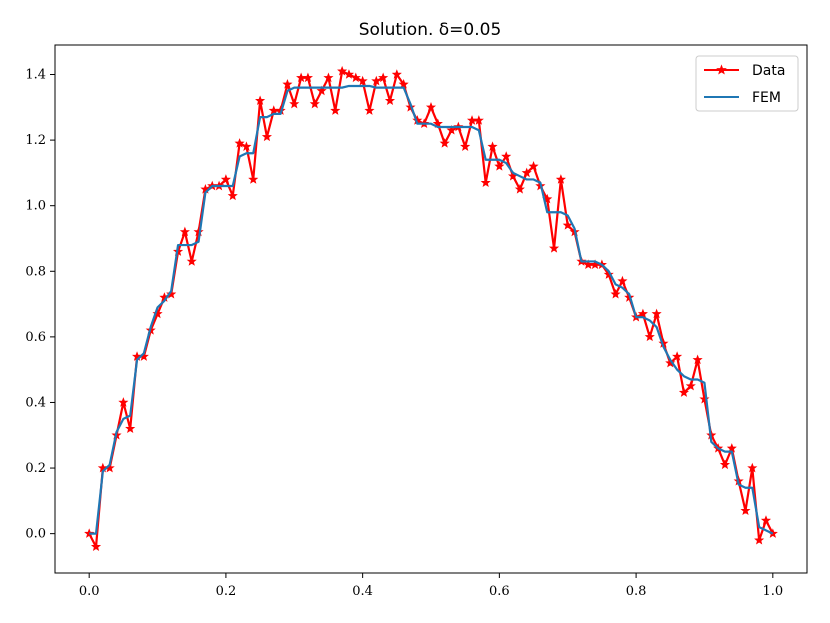 This screenshot has height=623, width=830. What do you see at coordinates (362, 591) in the screenshot?
I see `x-tick-label: 0.4` at bounding box center [362, 591].